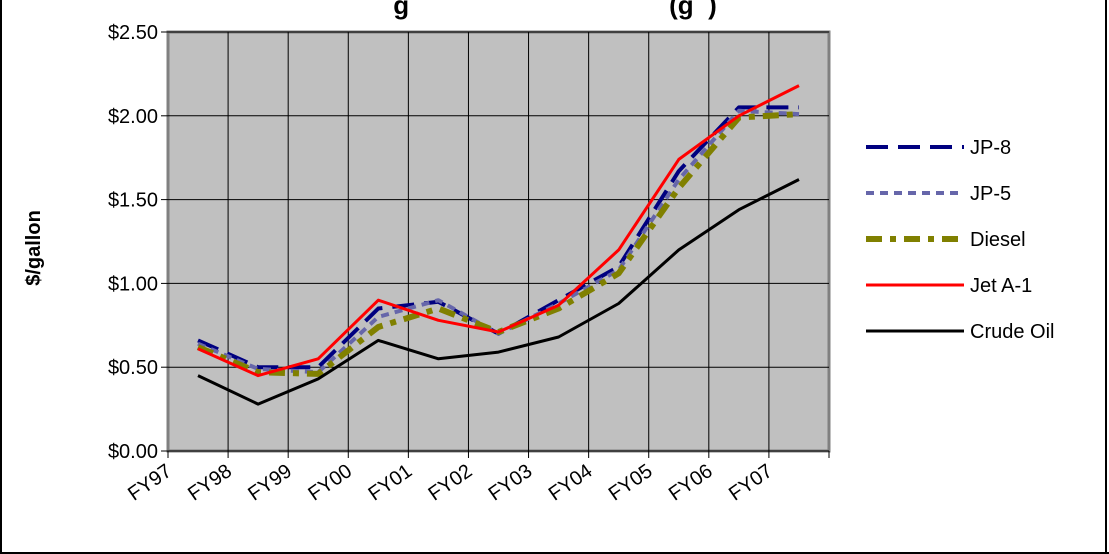  I want to click on legend-label: Crude Oil, so click(1012, 332).